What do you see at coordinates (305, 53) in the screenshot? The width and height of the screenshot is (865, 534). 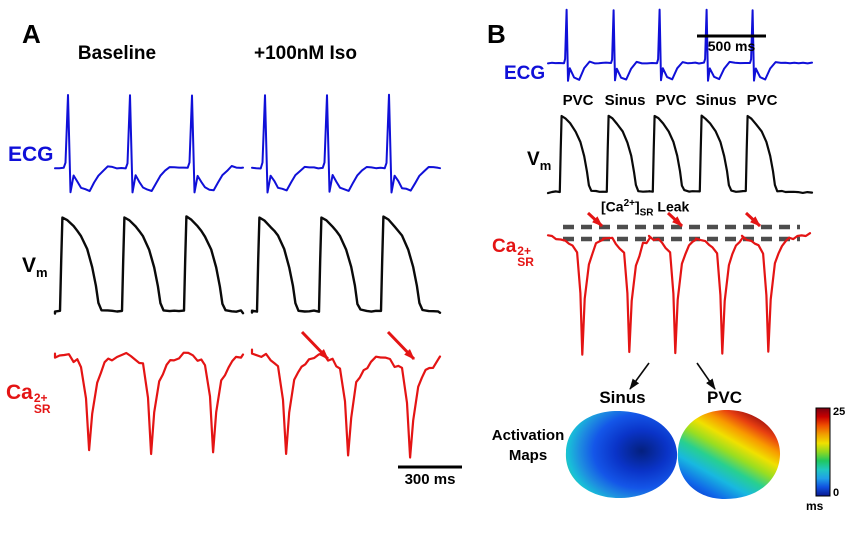 I see `column-header-iso: +100nM Iso` at bounding box center [305, 53].